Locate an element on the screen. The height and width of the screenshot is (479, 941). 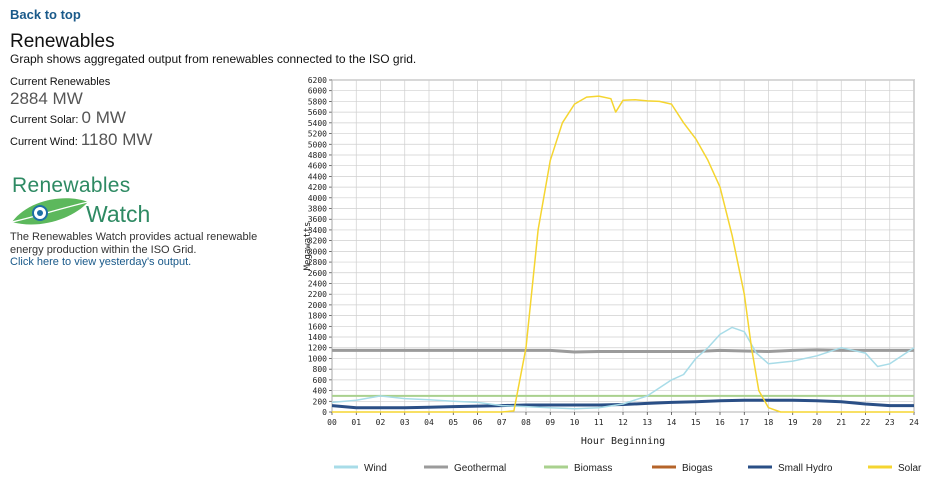
x-tick-label: 00 is located at coordinates (332, 422).